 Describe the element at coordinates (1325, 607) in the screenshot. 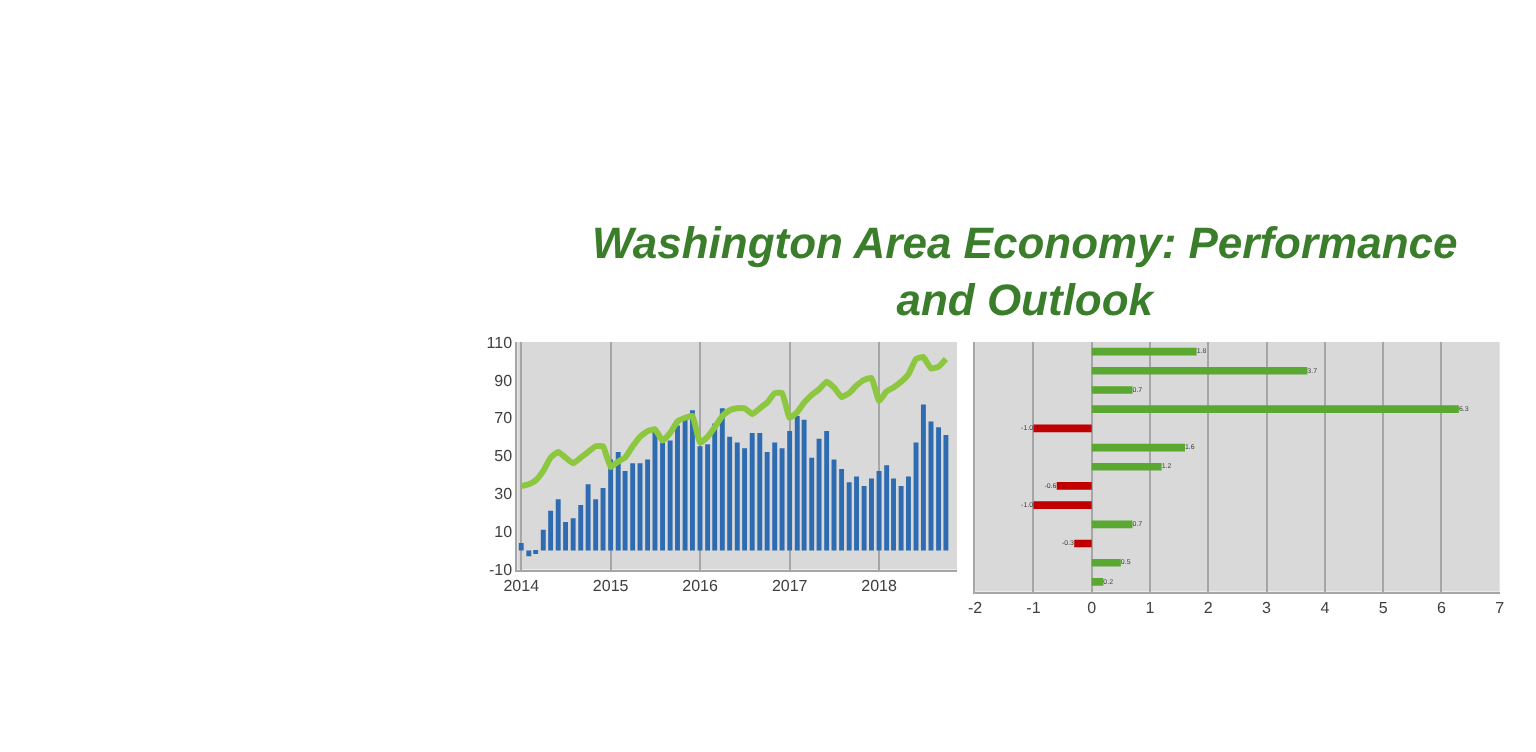

I see `x-tick-label: 4` at that location.